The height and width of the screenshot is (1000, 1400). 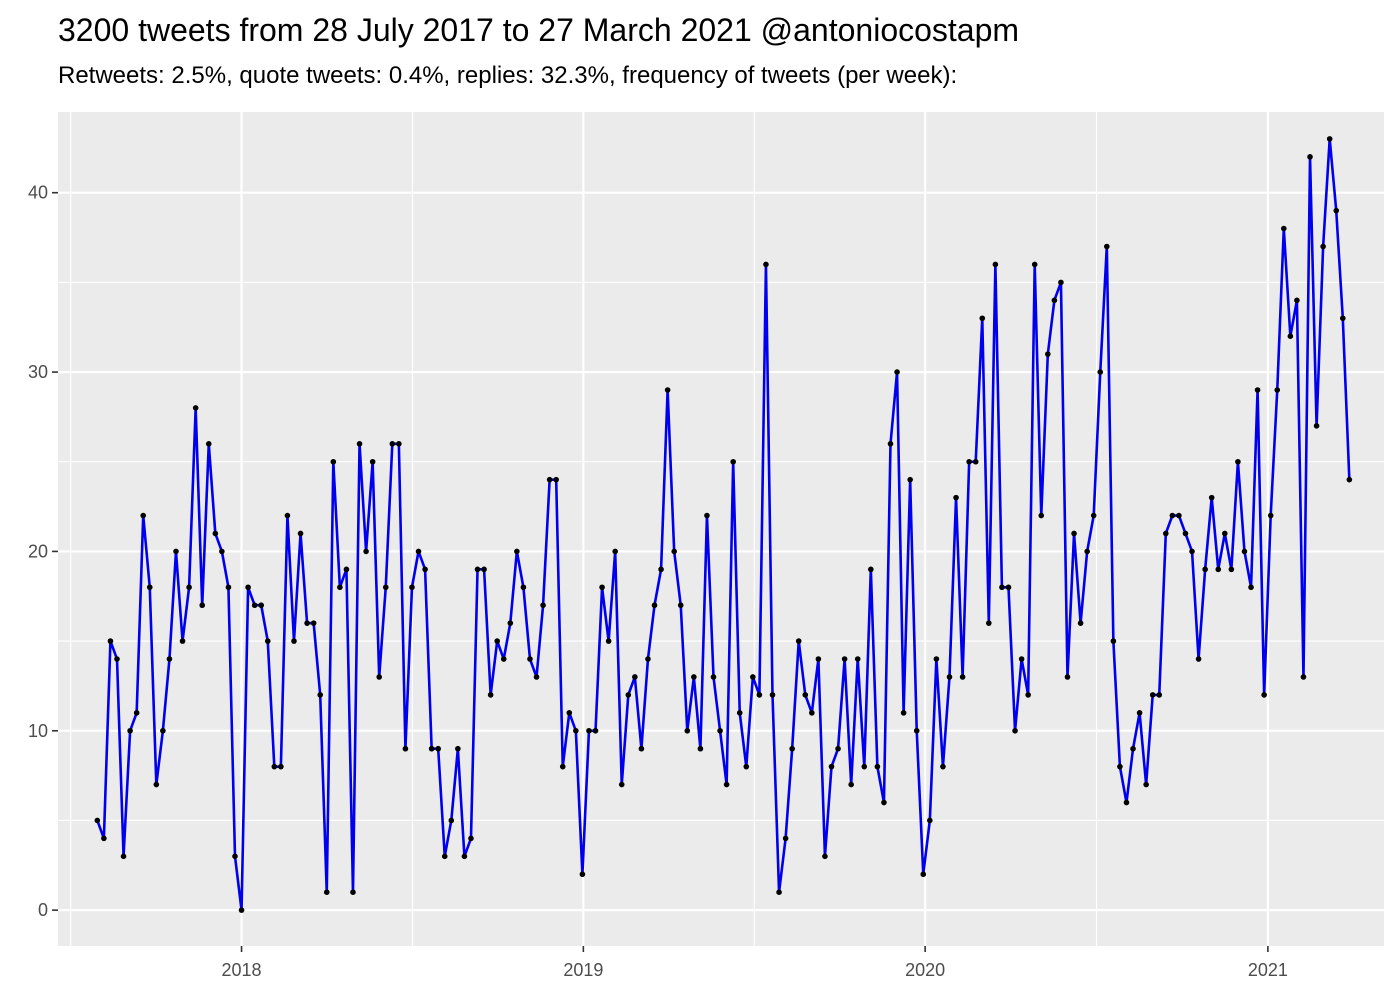 I want to click on y-axis-labels: 0 10 20 30 40, so click(x=38, y=551).